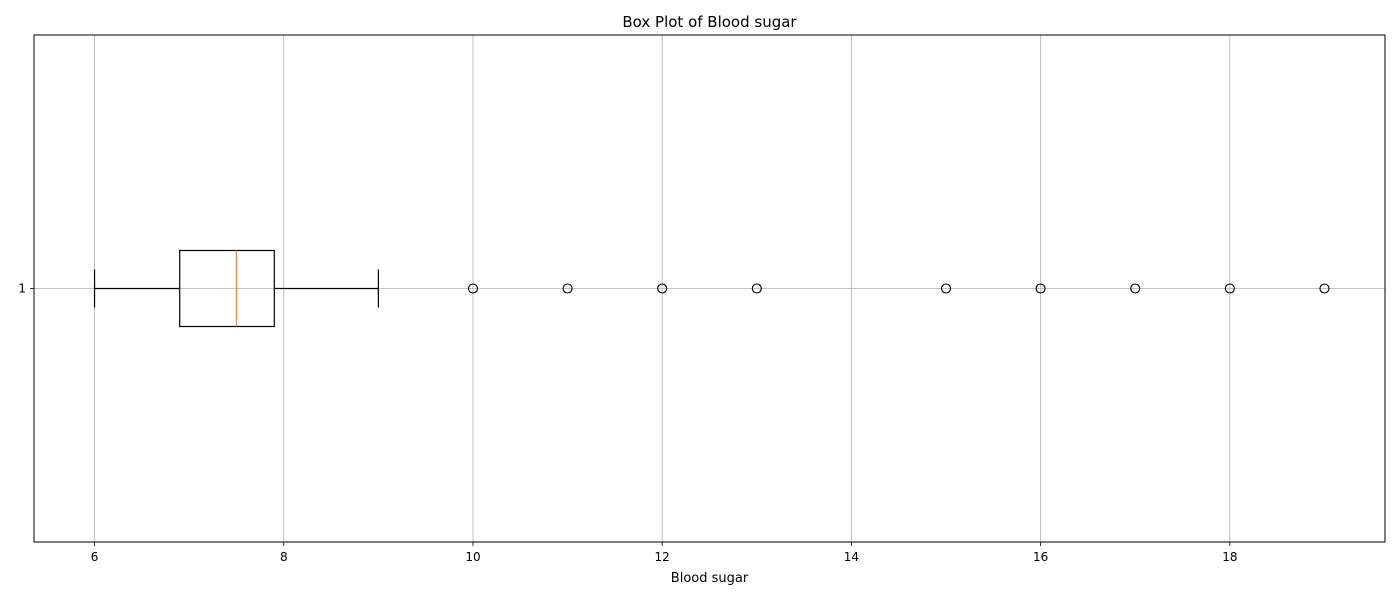 The height and width of the screenshot is (600, 1400). What do you see at coordinates (472, 557) in the screenshot?
I see `x-tick-label: 10` at bounding box center [472, 557].